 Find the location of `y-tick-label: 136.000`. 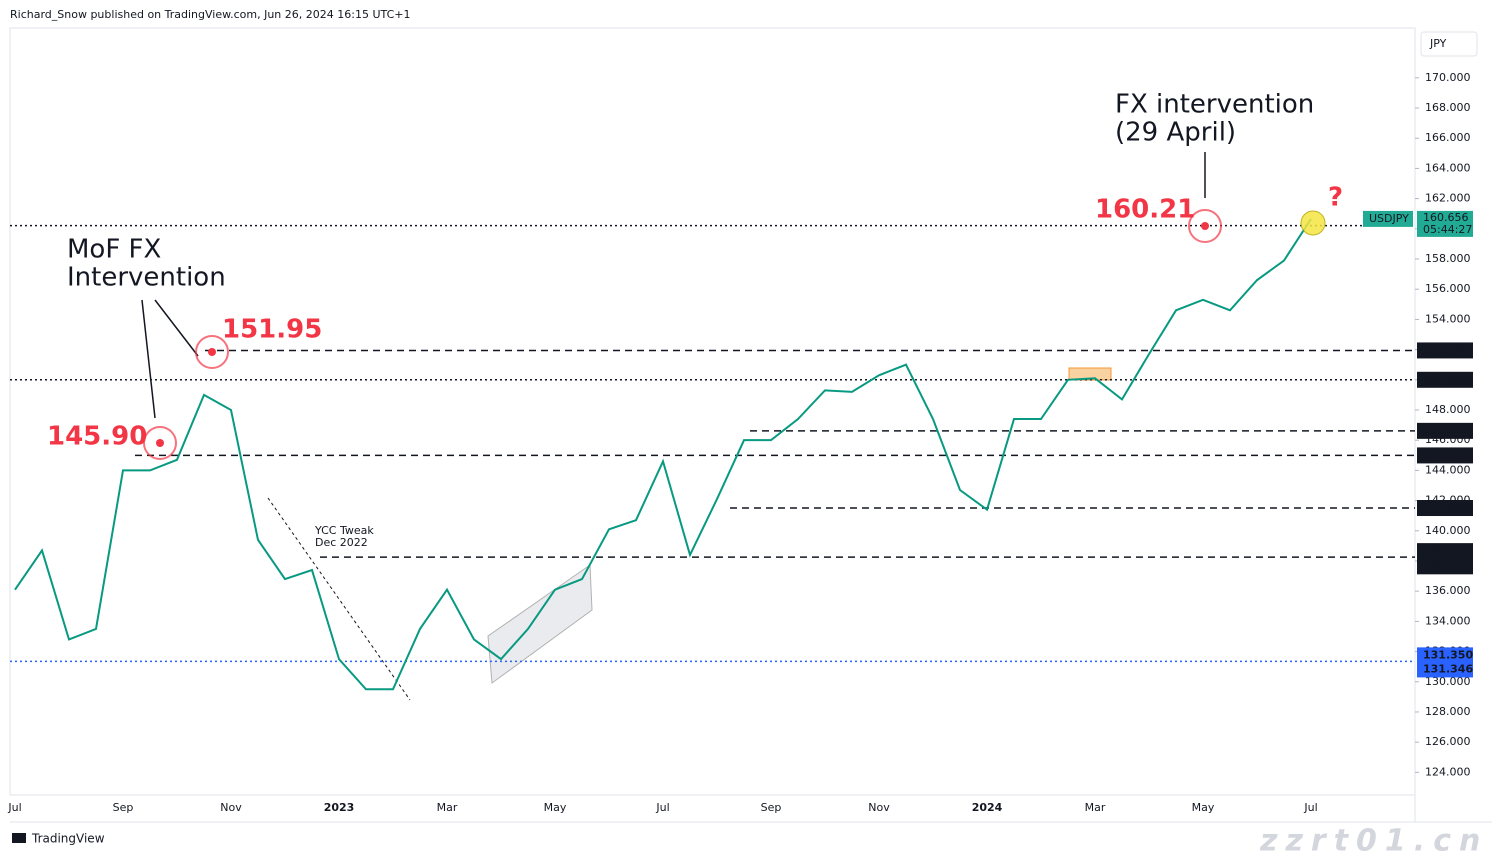

y-tick-label: 136.000 is located at coordinates (1448, 590).